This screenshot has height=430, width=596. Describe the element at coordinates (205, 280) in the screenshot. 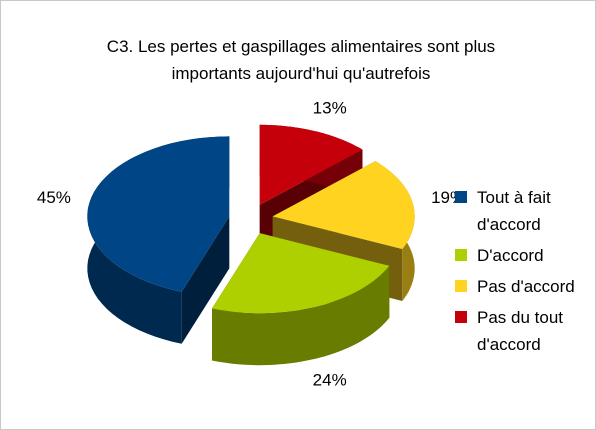

I see `slice-wall` at that location.